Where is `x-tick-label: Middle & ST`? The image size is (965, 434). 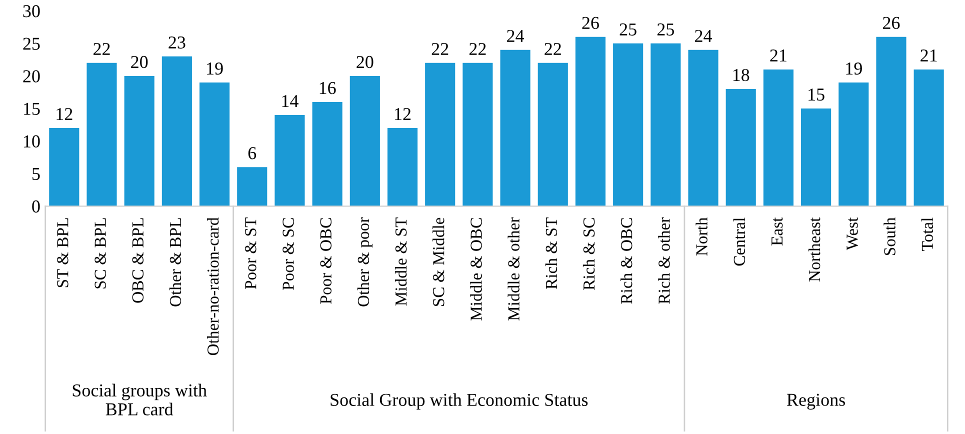 x-tick-label: Middle & ST is located at coordinates (400, 262).